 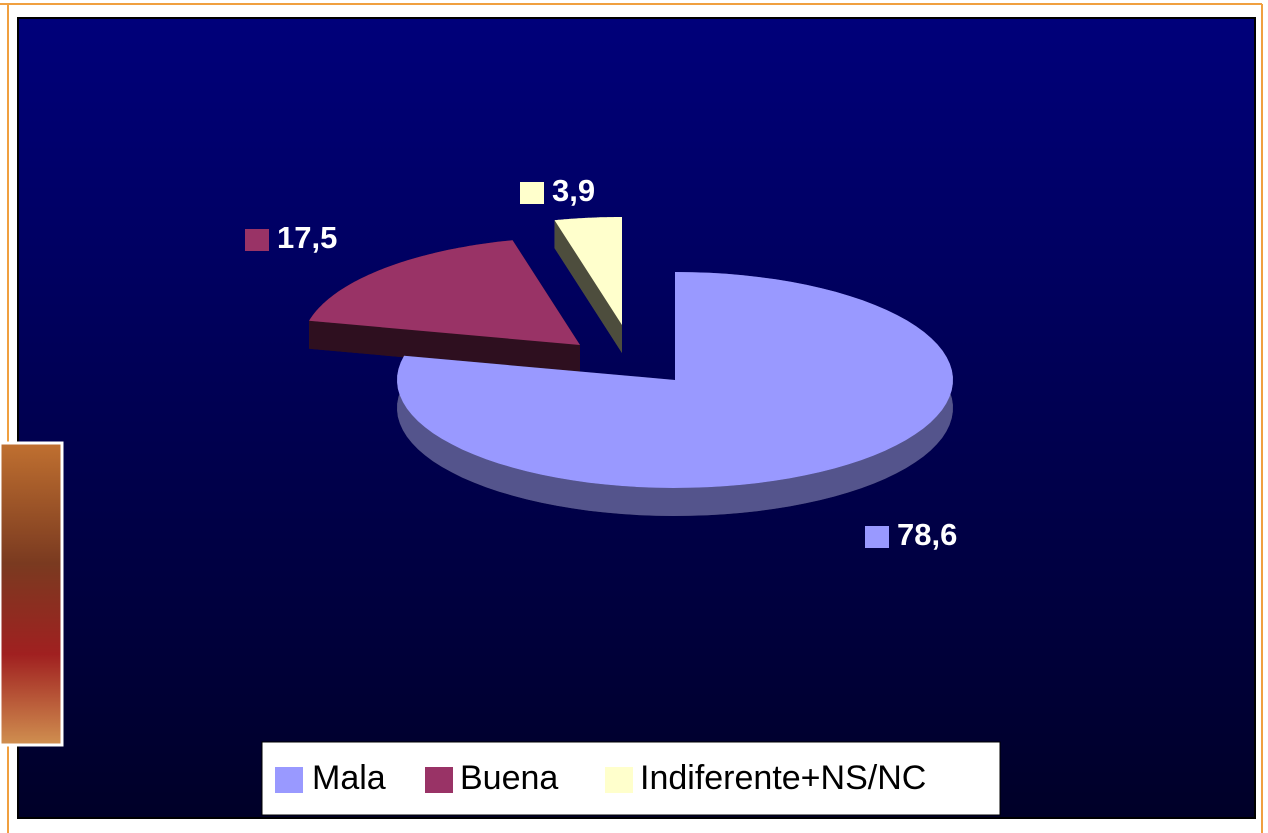 What do you see at coordinates (349, 778) in the screenshot?
I see `legend-label: Mala` at bounding box center [349, 778].